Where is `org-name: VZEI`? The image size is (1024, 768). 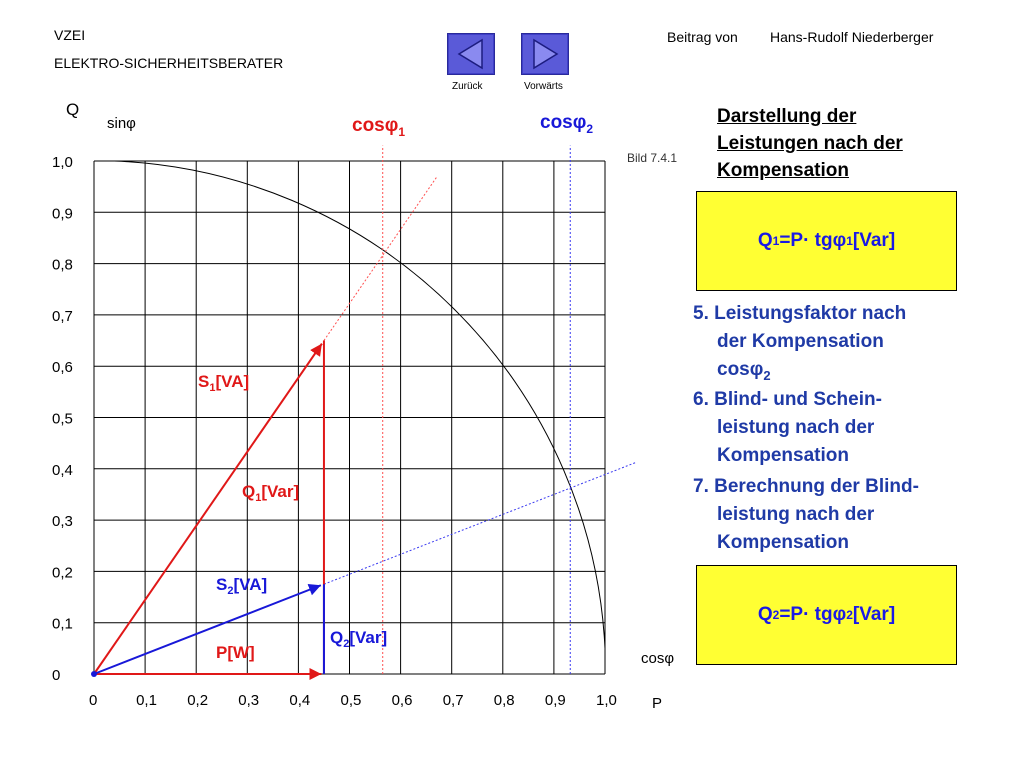 org-name: VZEI is located at coordinates (70, 35).